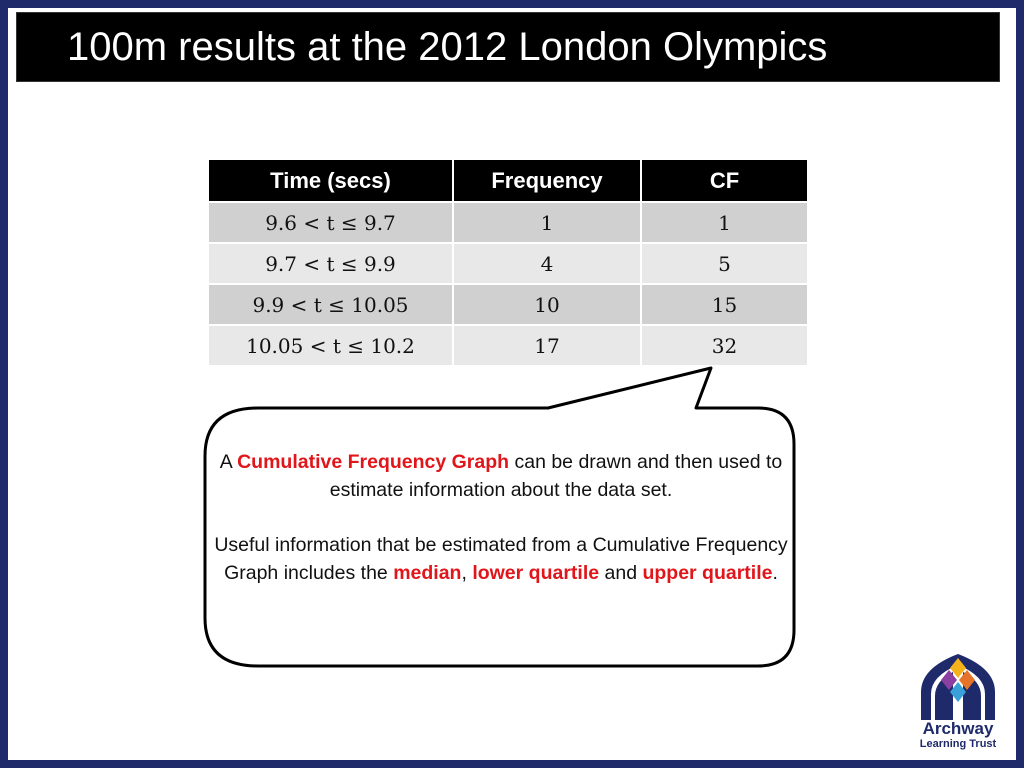  Describe the element at coordinates (621, 573) in the screenshot. I see `text-run: and` at that location.